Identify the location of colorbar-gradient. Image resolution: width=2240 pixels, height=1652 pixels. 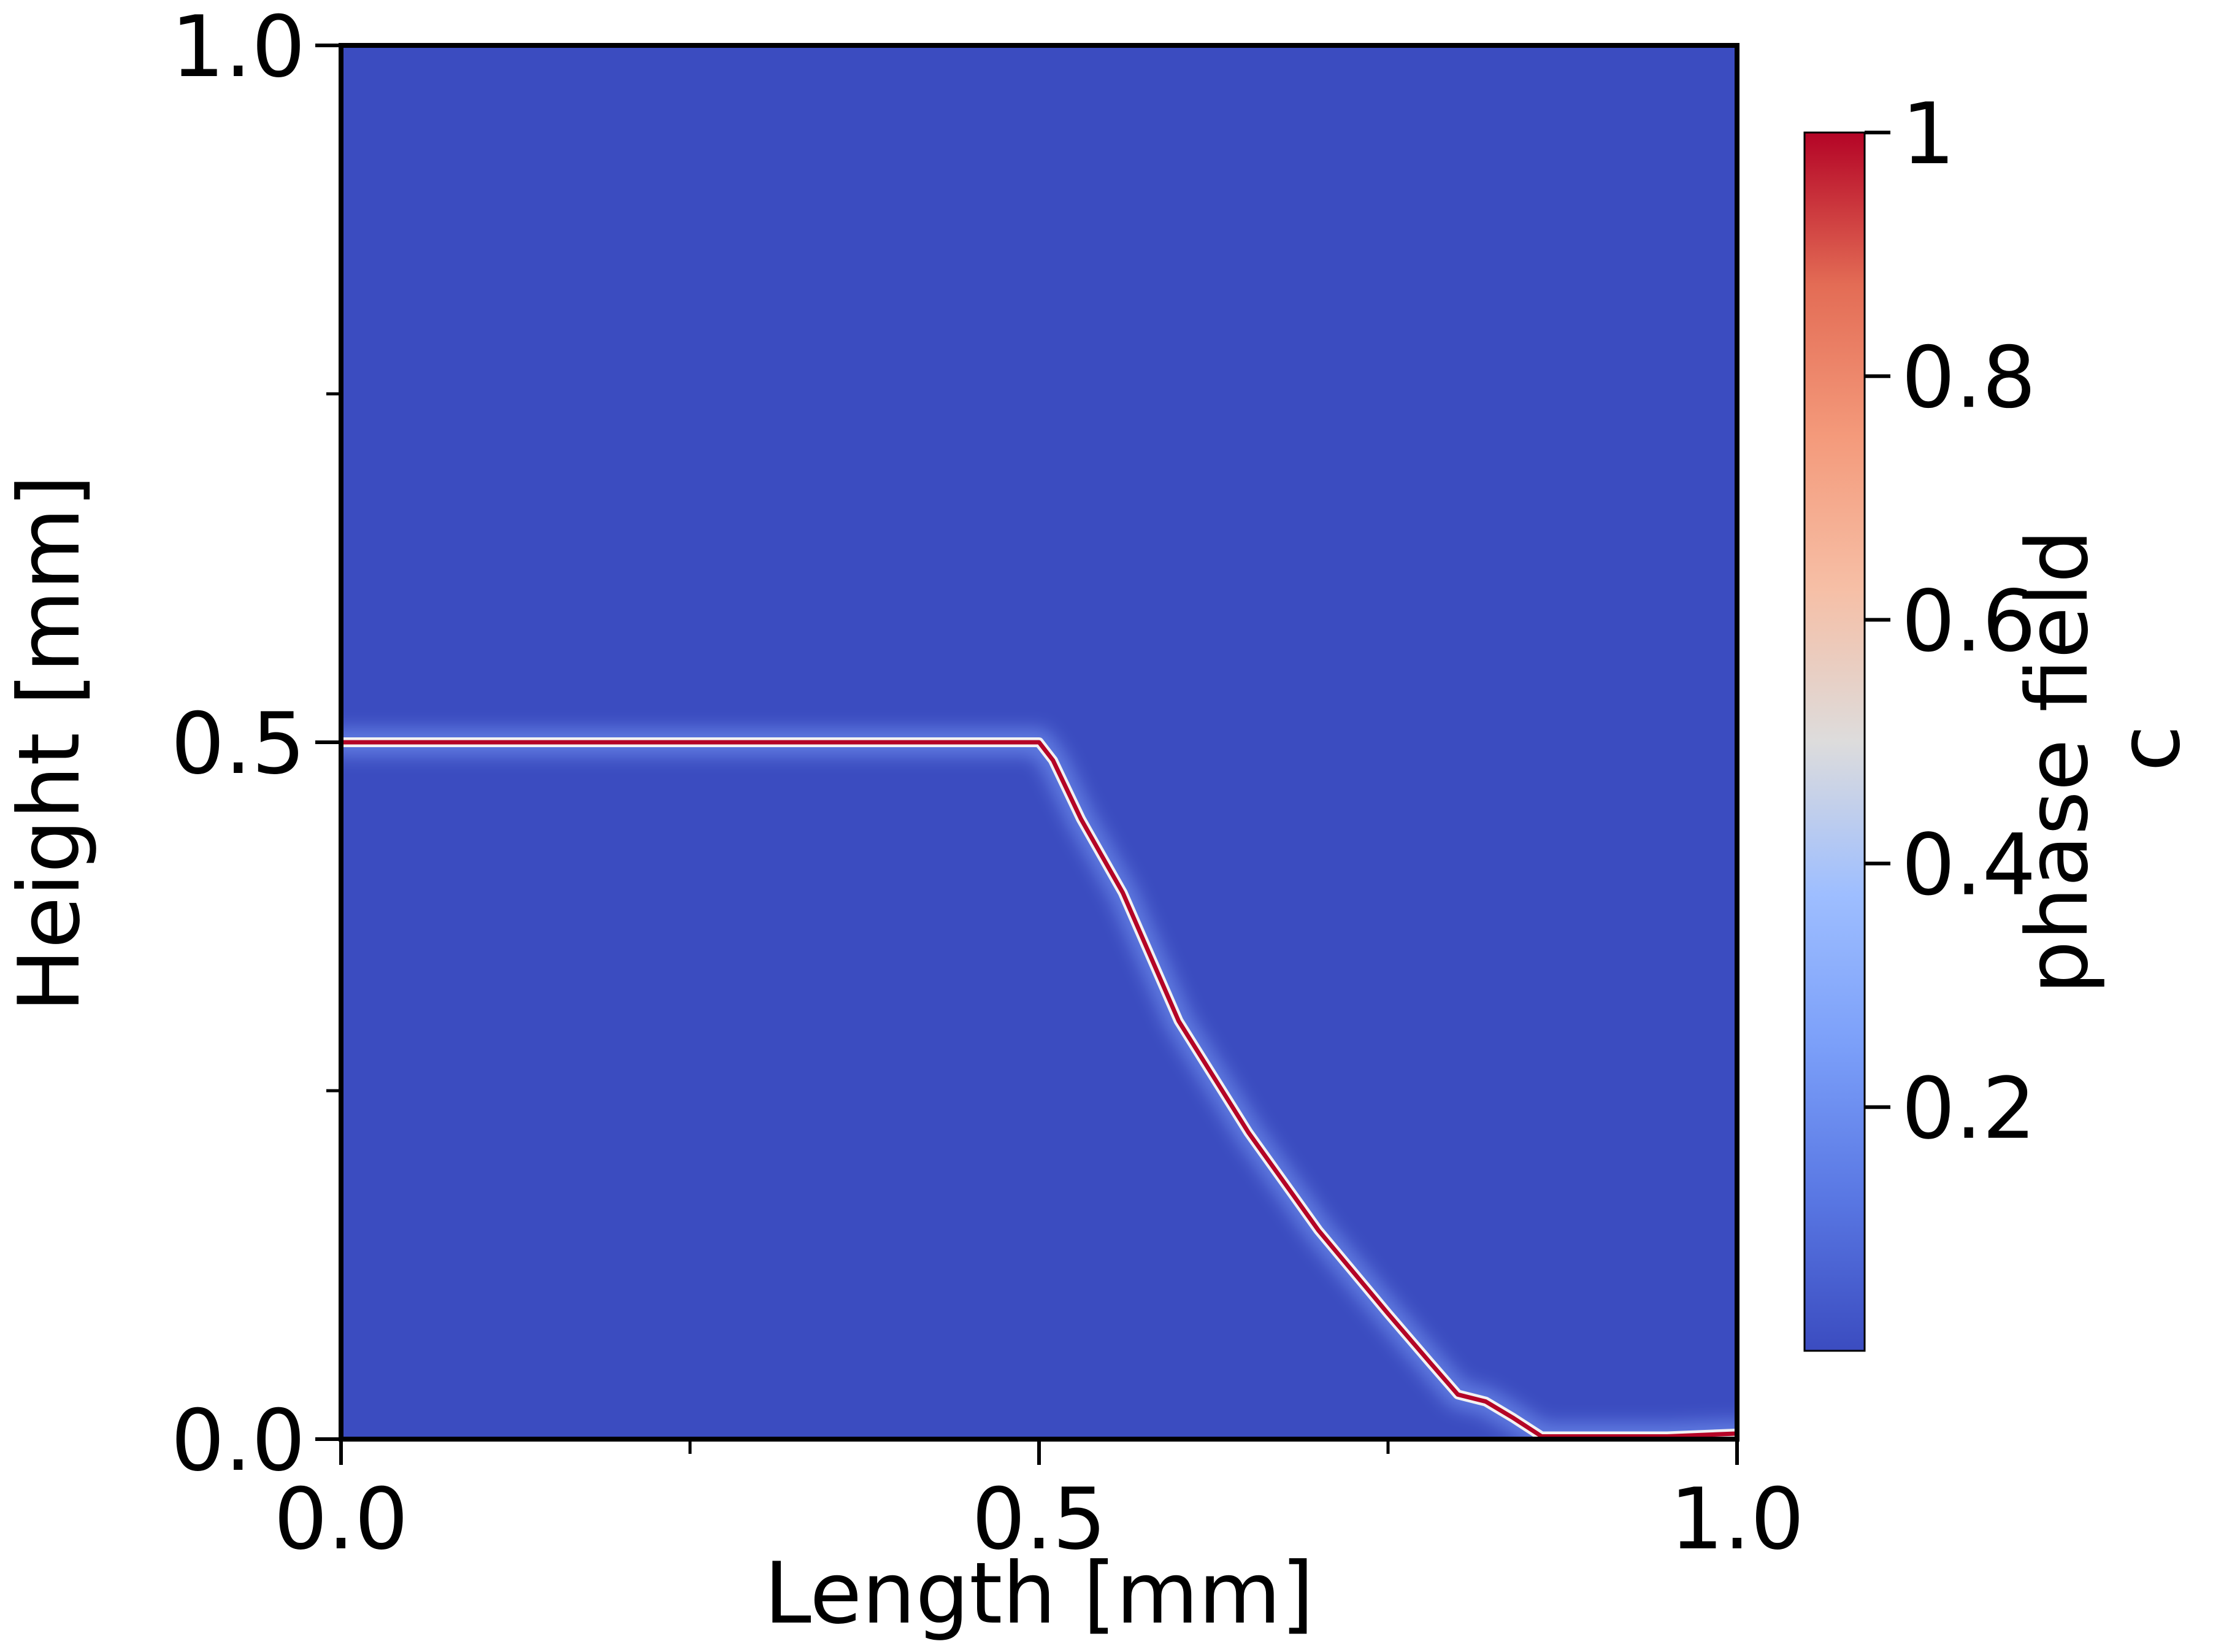
(1834, 741).